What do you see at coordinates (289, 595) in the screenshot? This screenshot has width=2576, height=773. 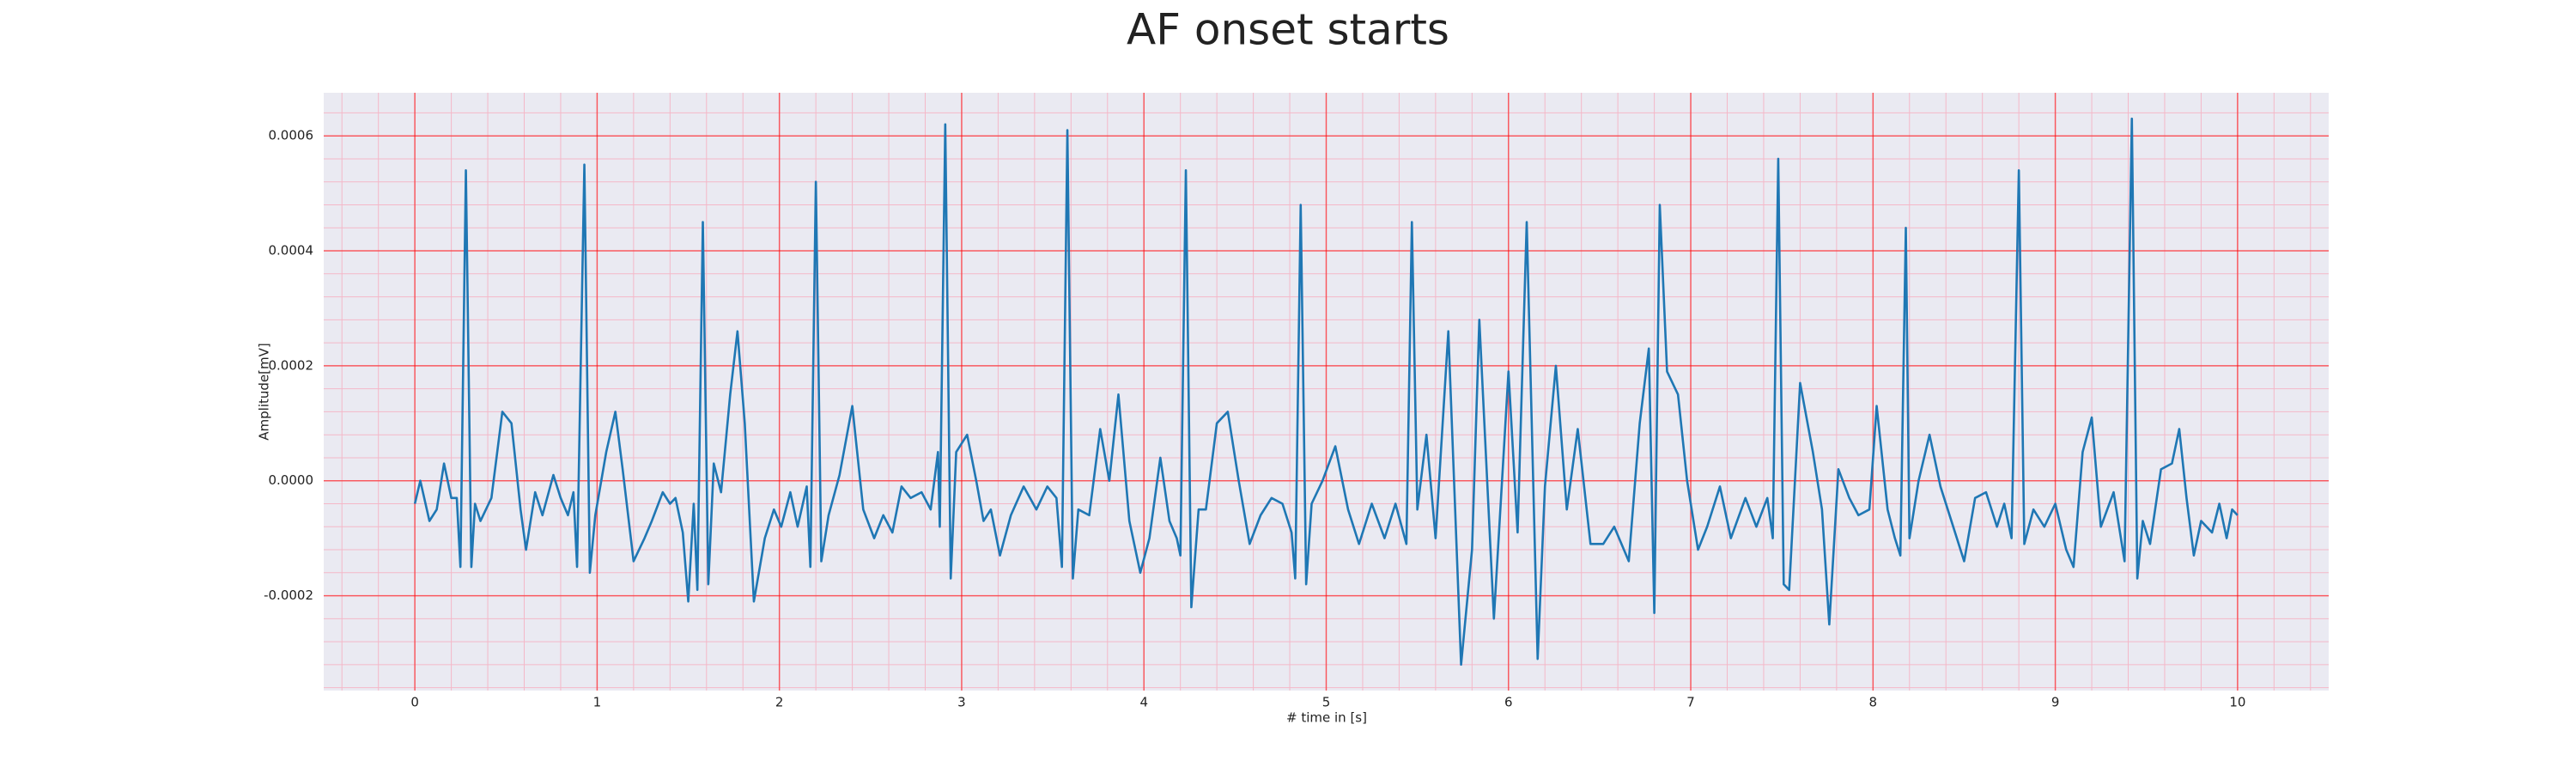 I see `y-tick-label: -0.0002` at bounding box center [289, 595].